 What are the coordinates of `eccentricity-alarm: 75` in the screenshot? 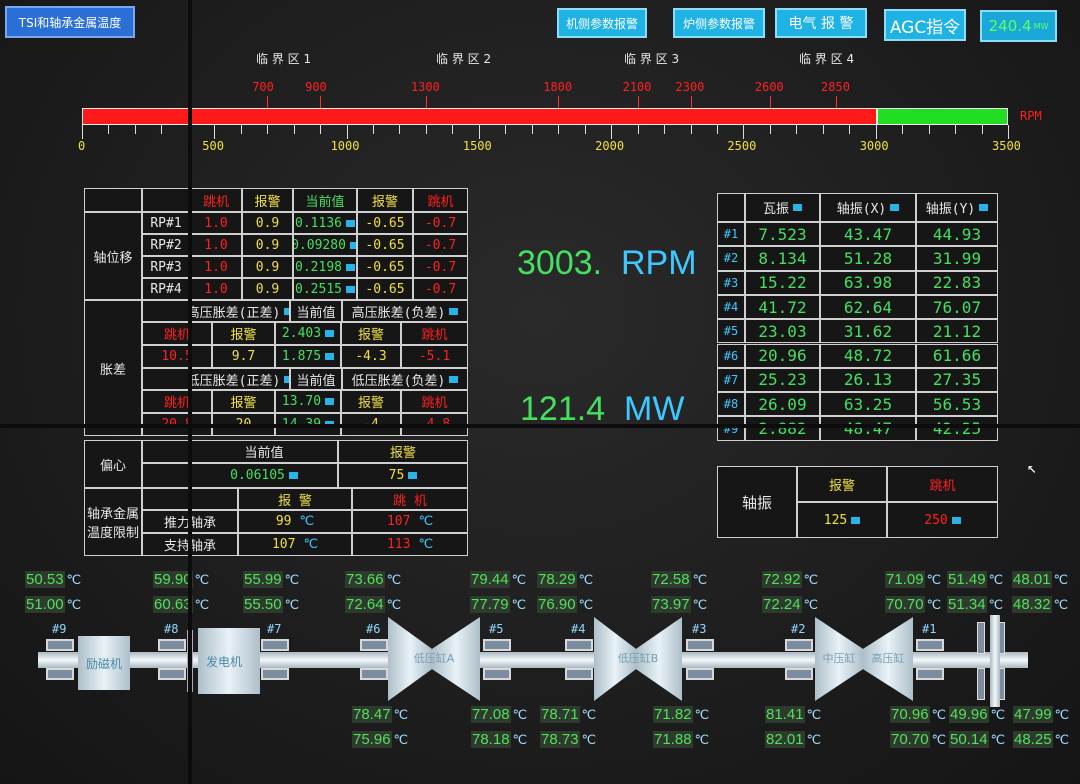 It's located at (403, 475).